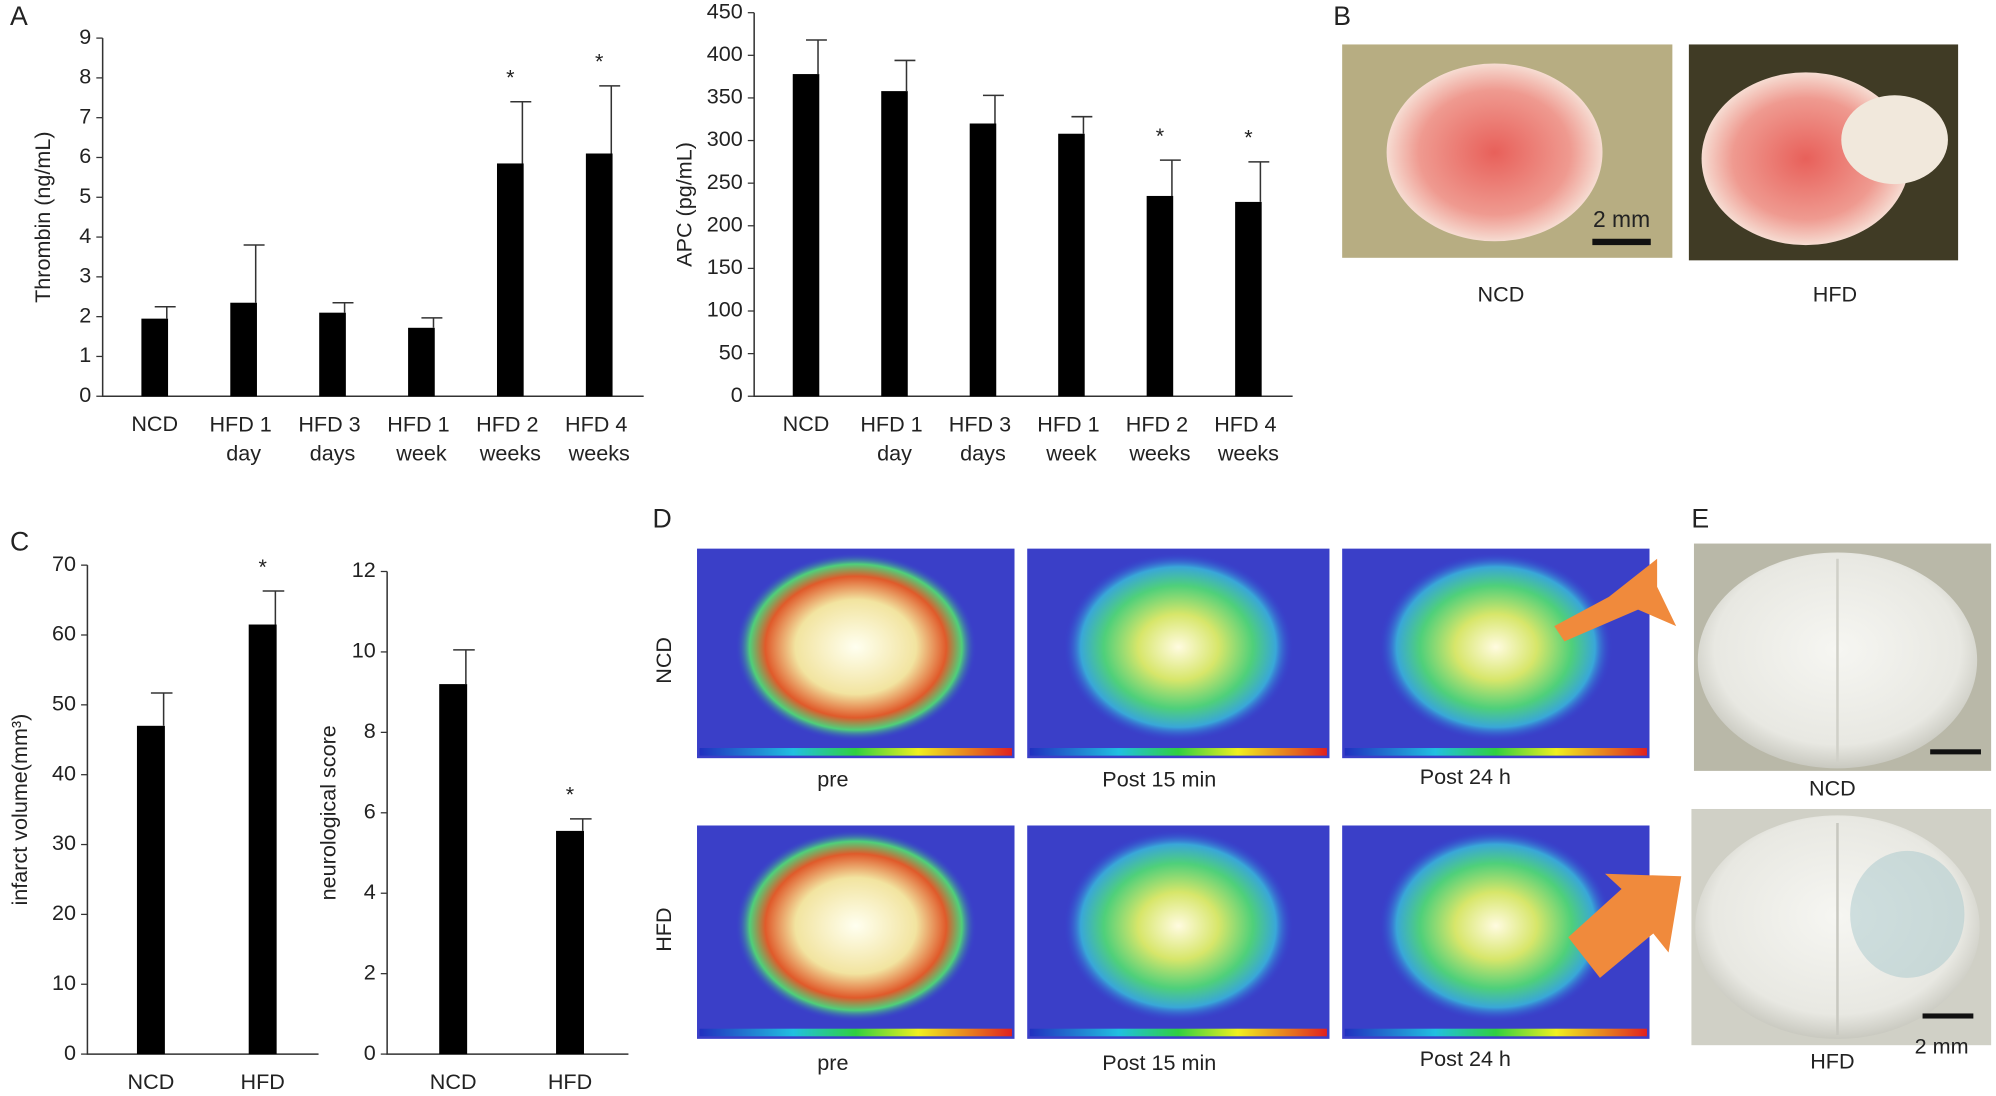 This screenshot has width=1996, height=1096. Describe the element at coordinates (85, 354) in the screenshot. I see `y-tick-label: 1` at that location.